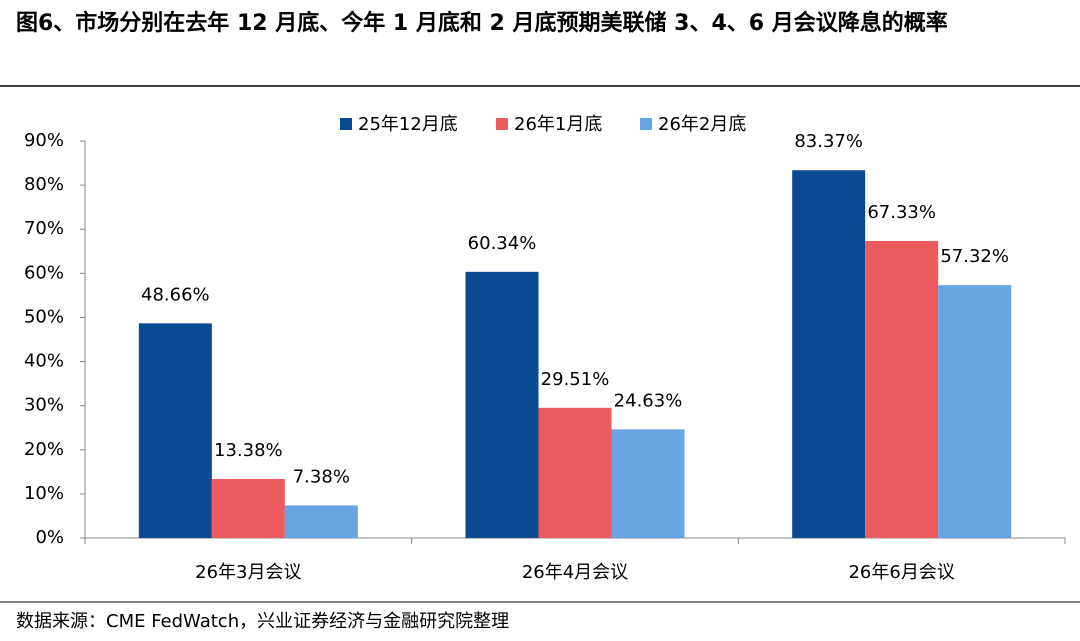  I want to click on y-tick-label: 80%, so click(44, 184).